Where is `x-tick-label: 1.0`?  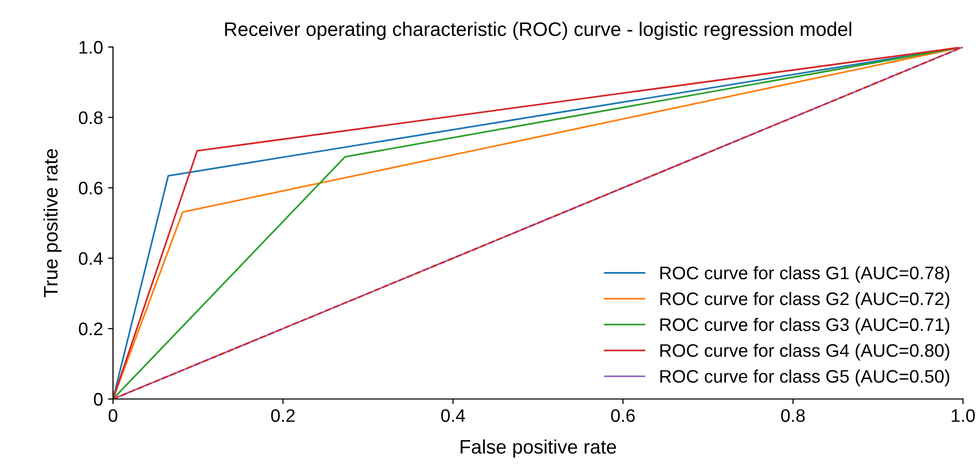
x-tick-label: 1.0 is located at coordinates (963, 415).